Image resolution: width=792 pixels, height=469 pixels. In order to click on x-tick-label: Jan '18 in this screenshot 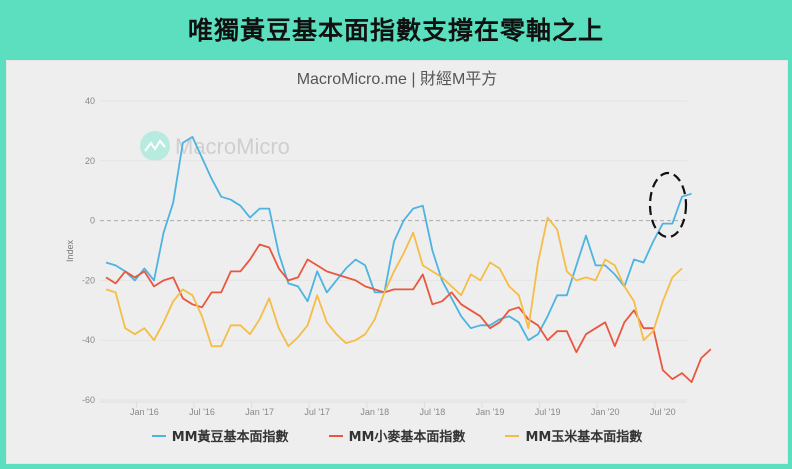, I will do `click(374, 412)`.